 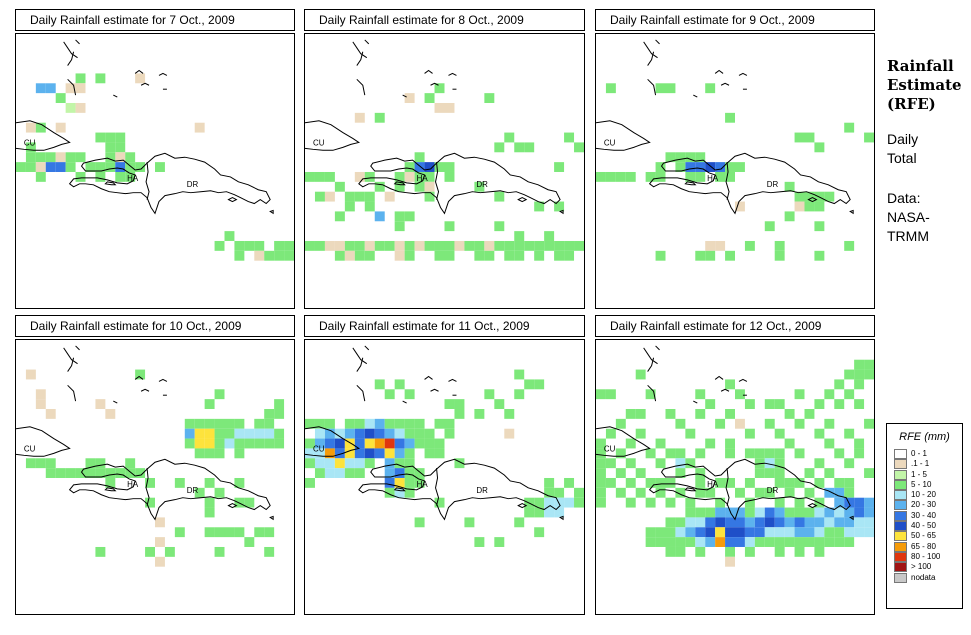 What do you see at coordinates (902, 158) in the screenshot?
I see `period-line: Total` at bounding box center [902, 158].